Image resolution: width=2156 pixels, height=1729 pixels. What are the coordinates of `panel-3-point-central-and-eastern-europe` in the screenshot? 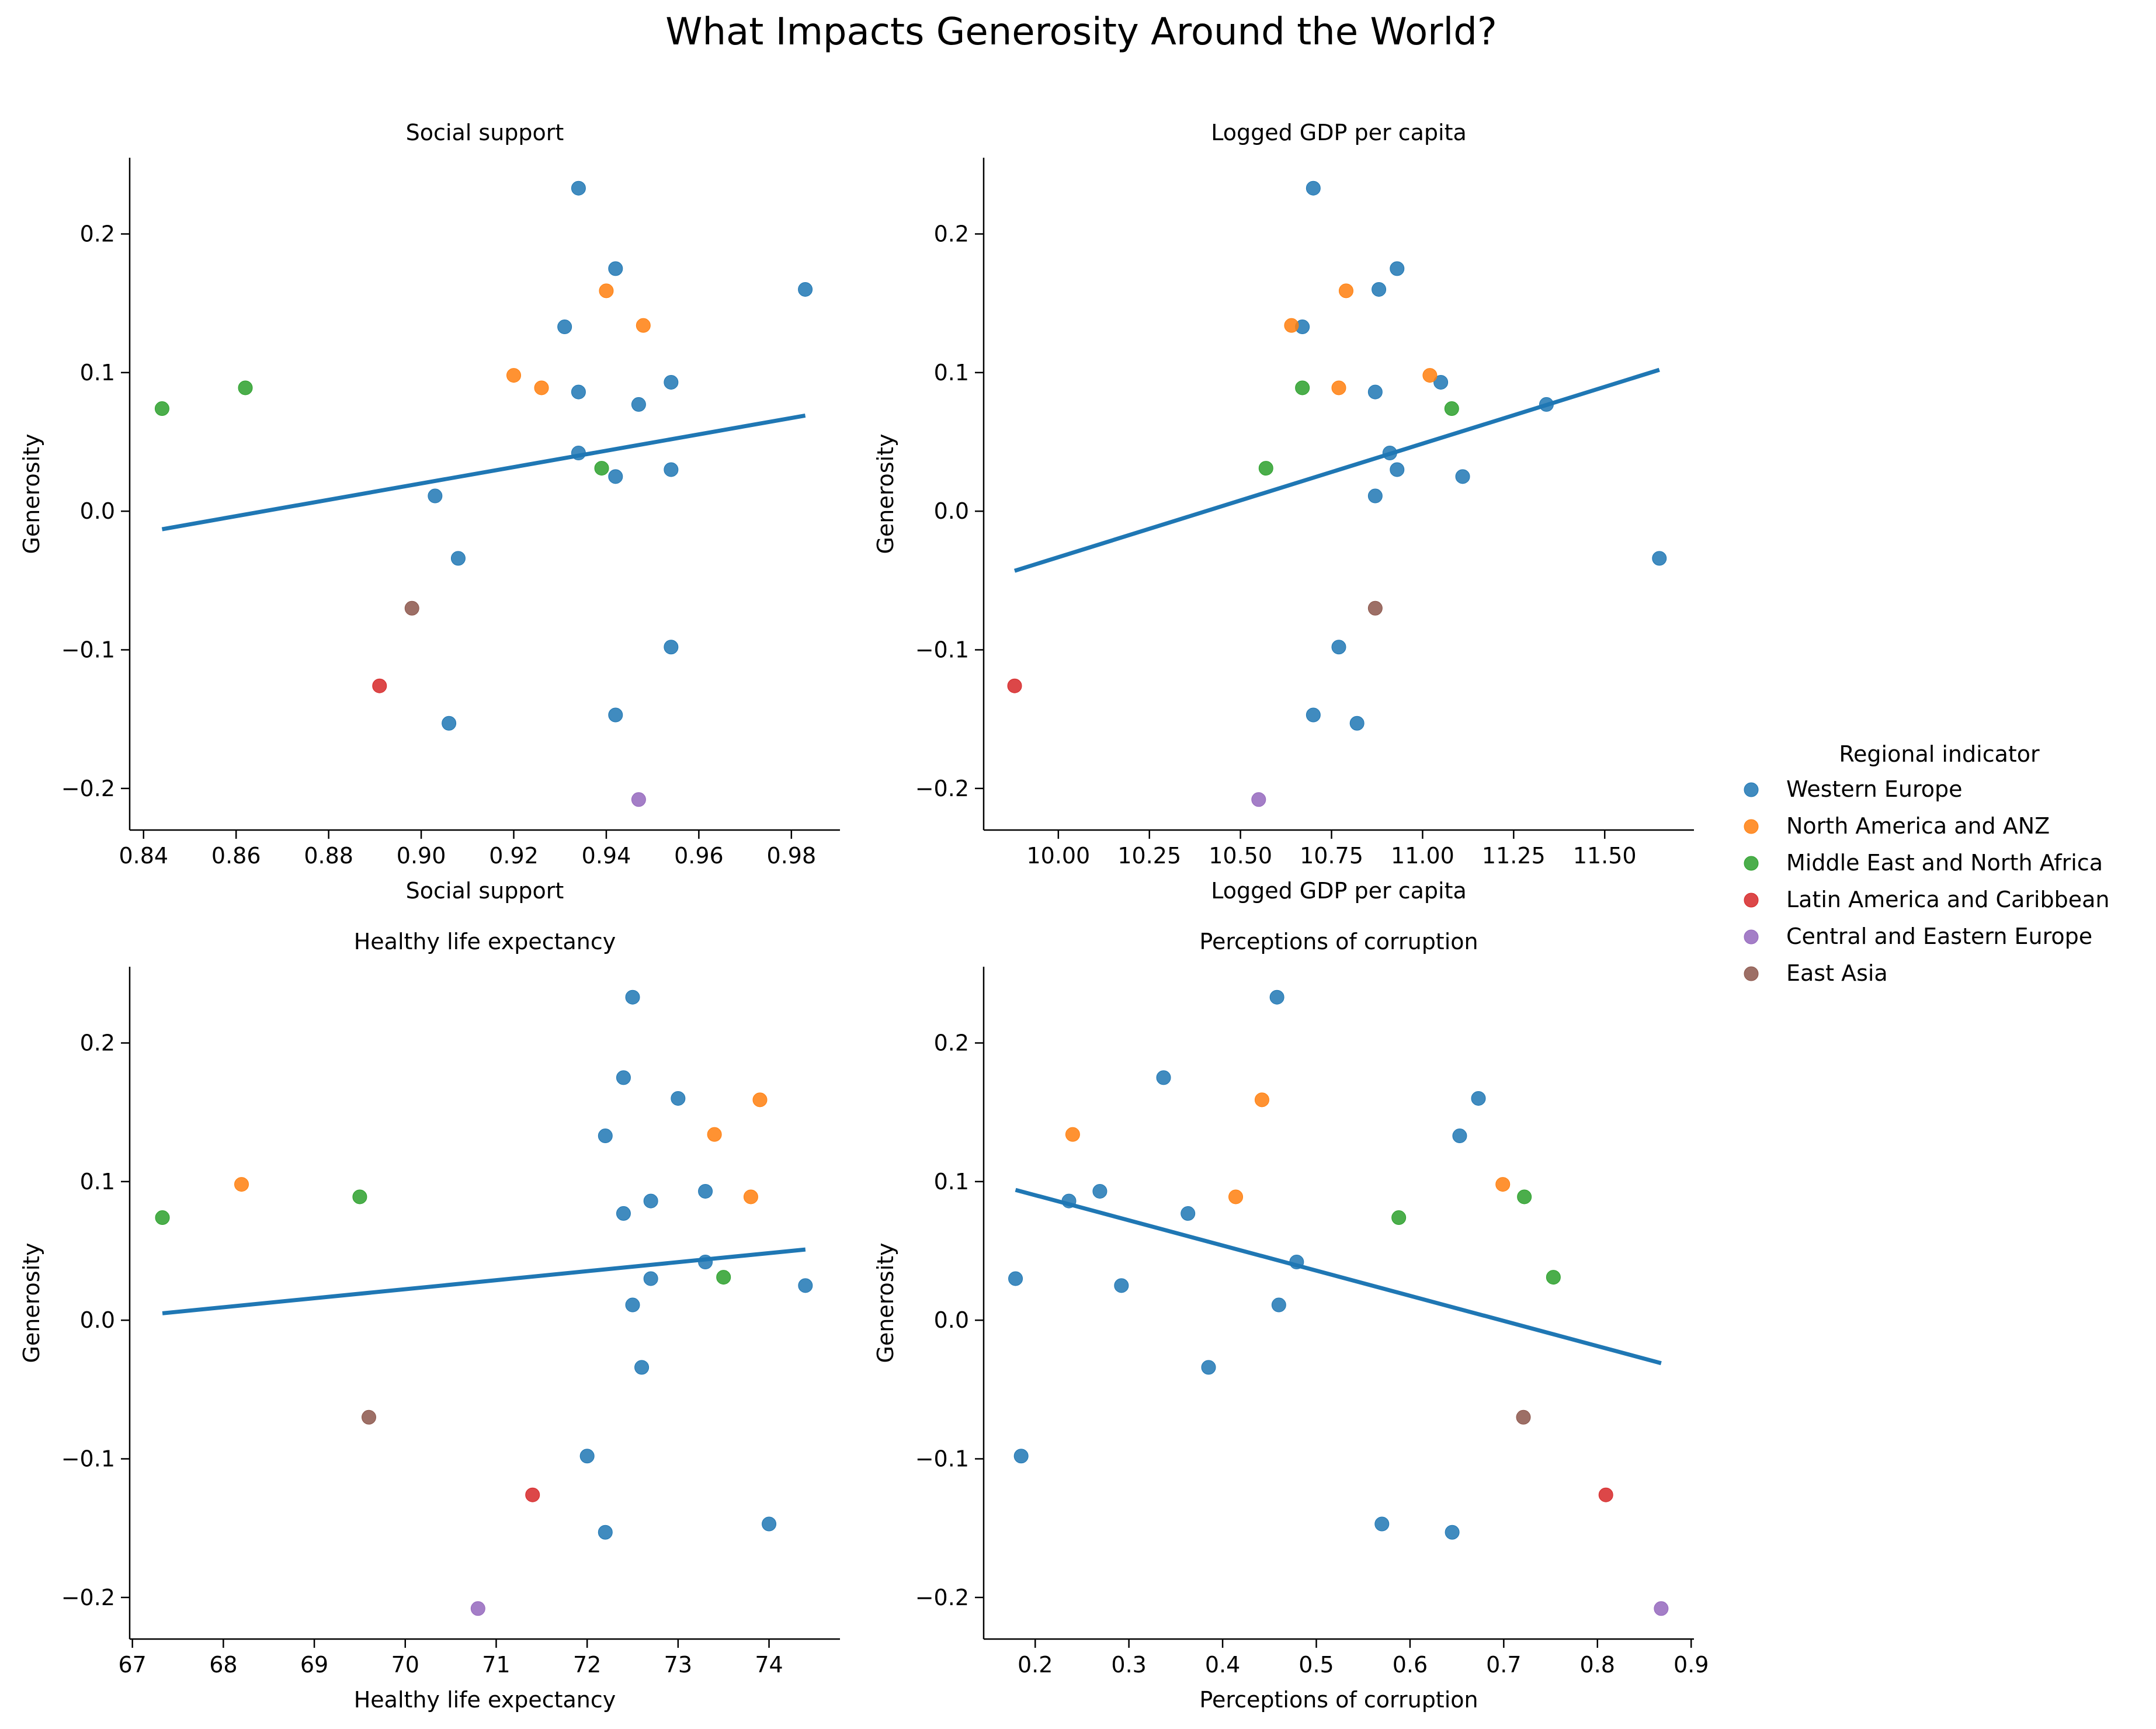 It's located at (477, 1608).